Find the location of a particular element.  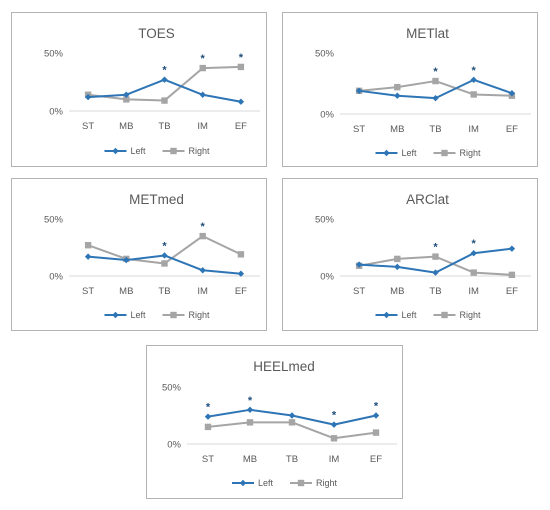

chart-title: TOES is located at coordinates (156, 33).